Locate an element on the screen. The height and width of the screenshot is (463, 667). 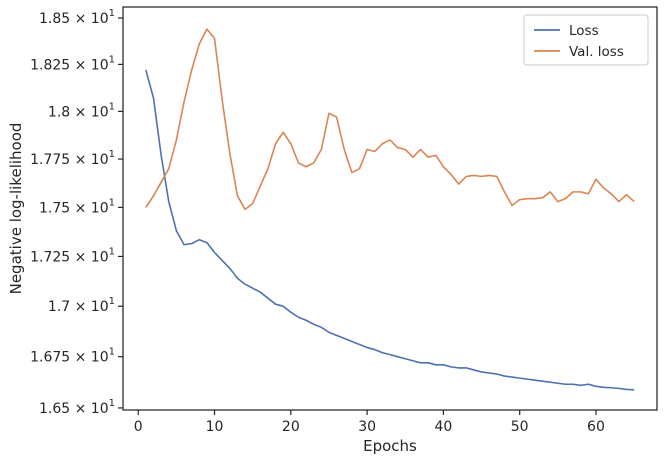
legend-box is located at coordinates (586, 40).